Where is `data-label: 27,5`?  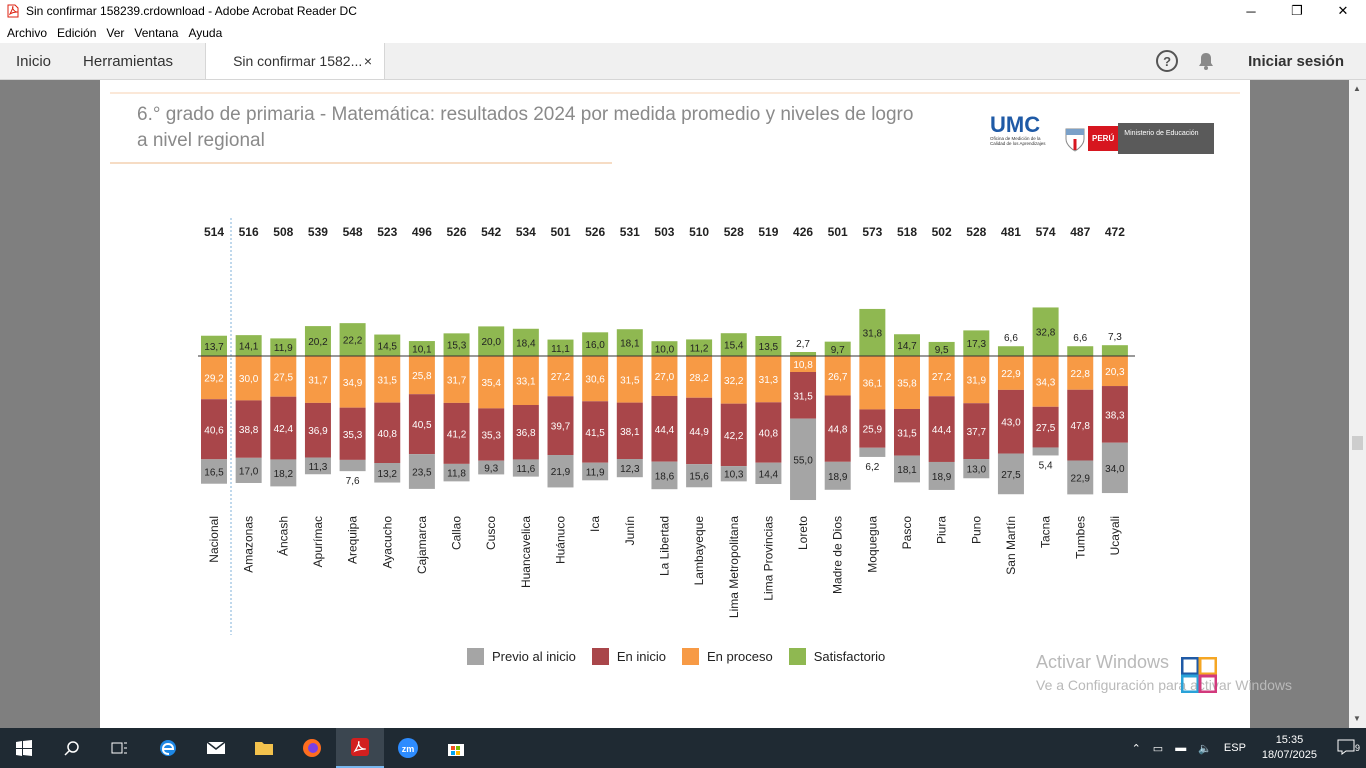 data-label: 27,5 is located at coordinates (1046, 428).